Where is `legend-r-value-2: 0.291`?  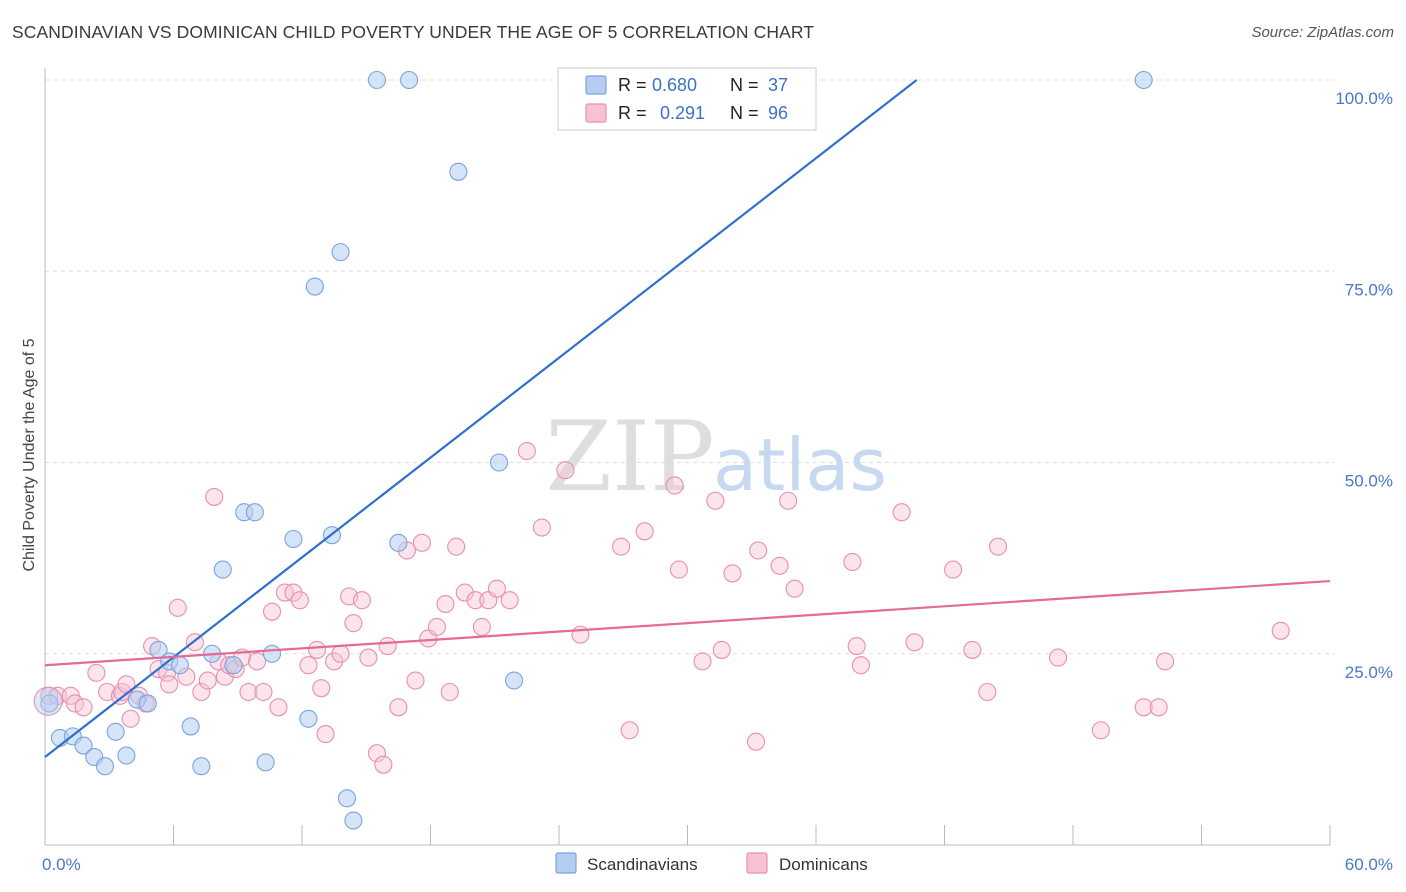 legend-r-value-2: 0.291 is located at coordinates (682, 113).